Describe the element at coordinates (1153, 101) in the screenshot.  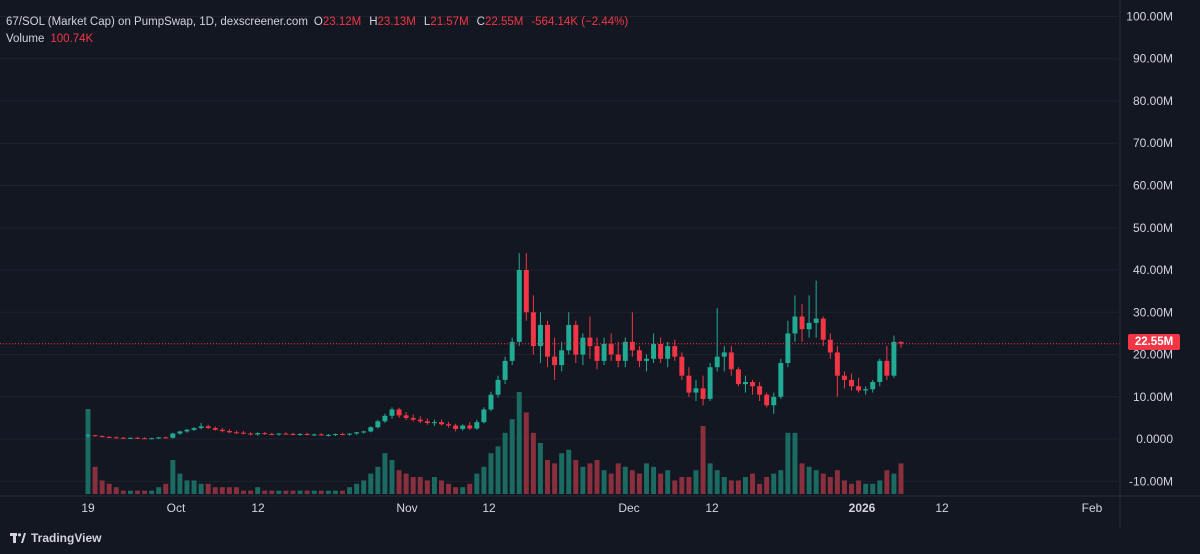
I see `y-tick-label: 80.00M` at that location.